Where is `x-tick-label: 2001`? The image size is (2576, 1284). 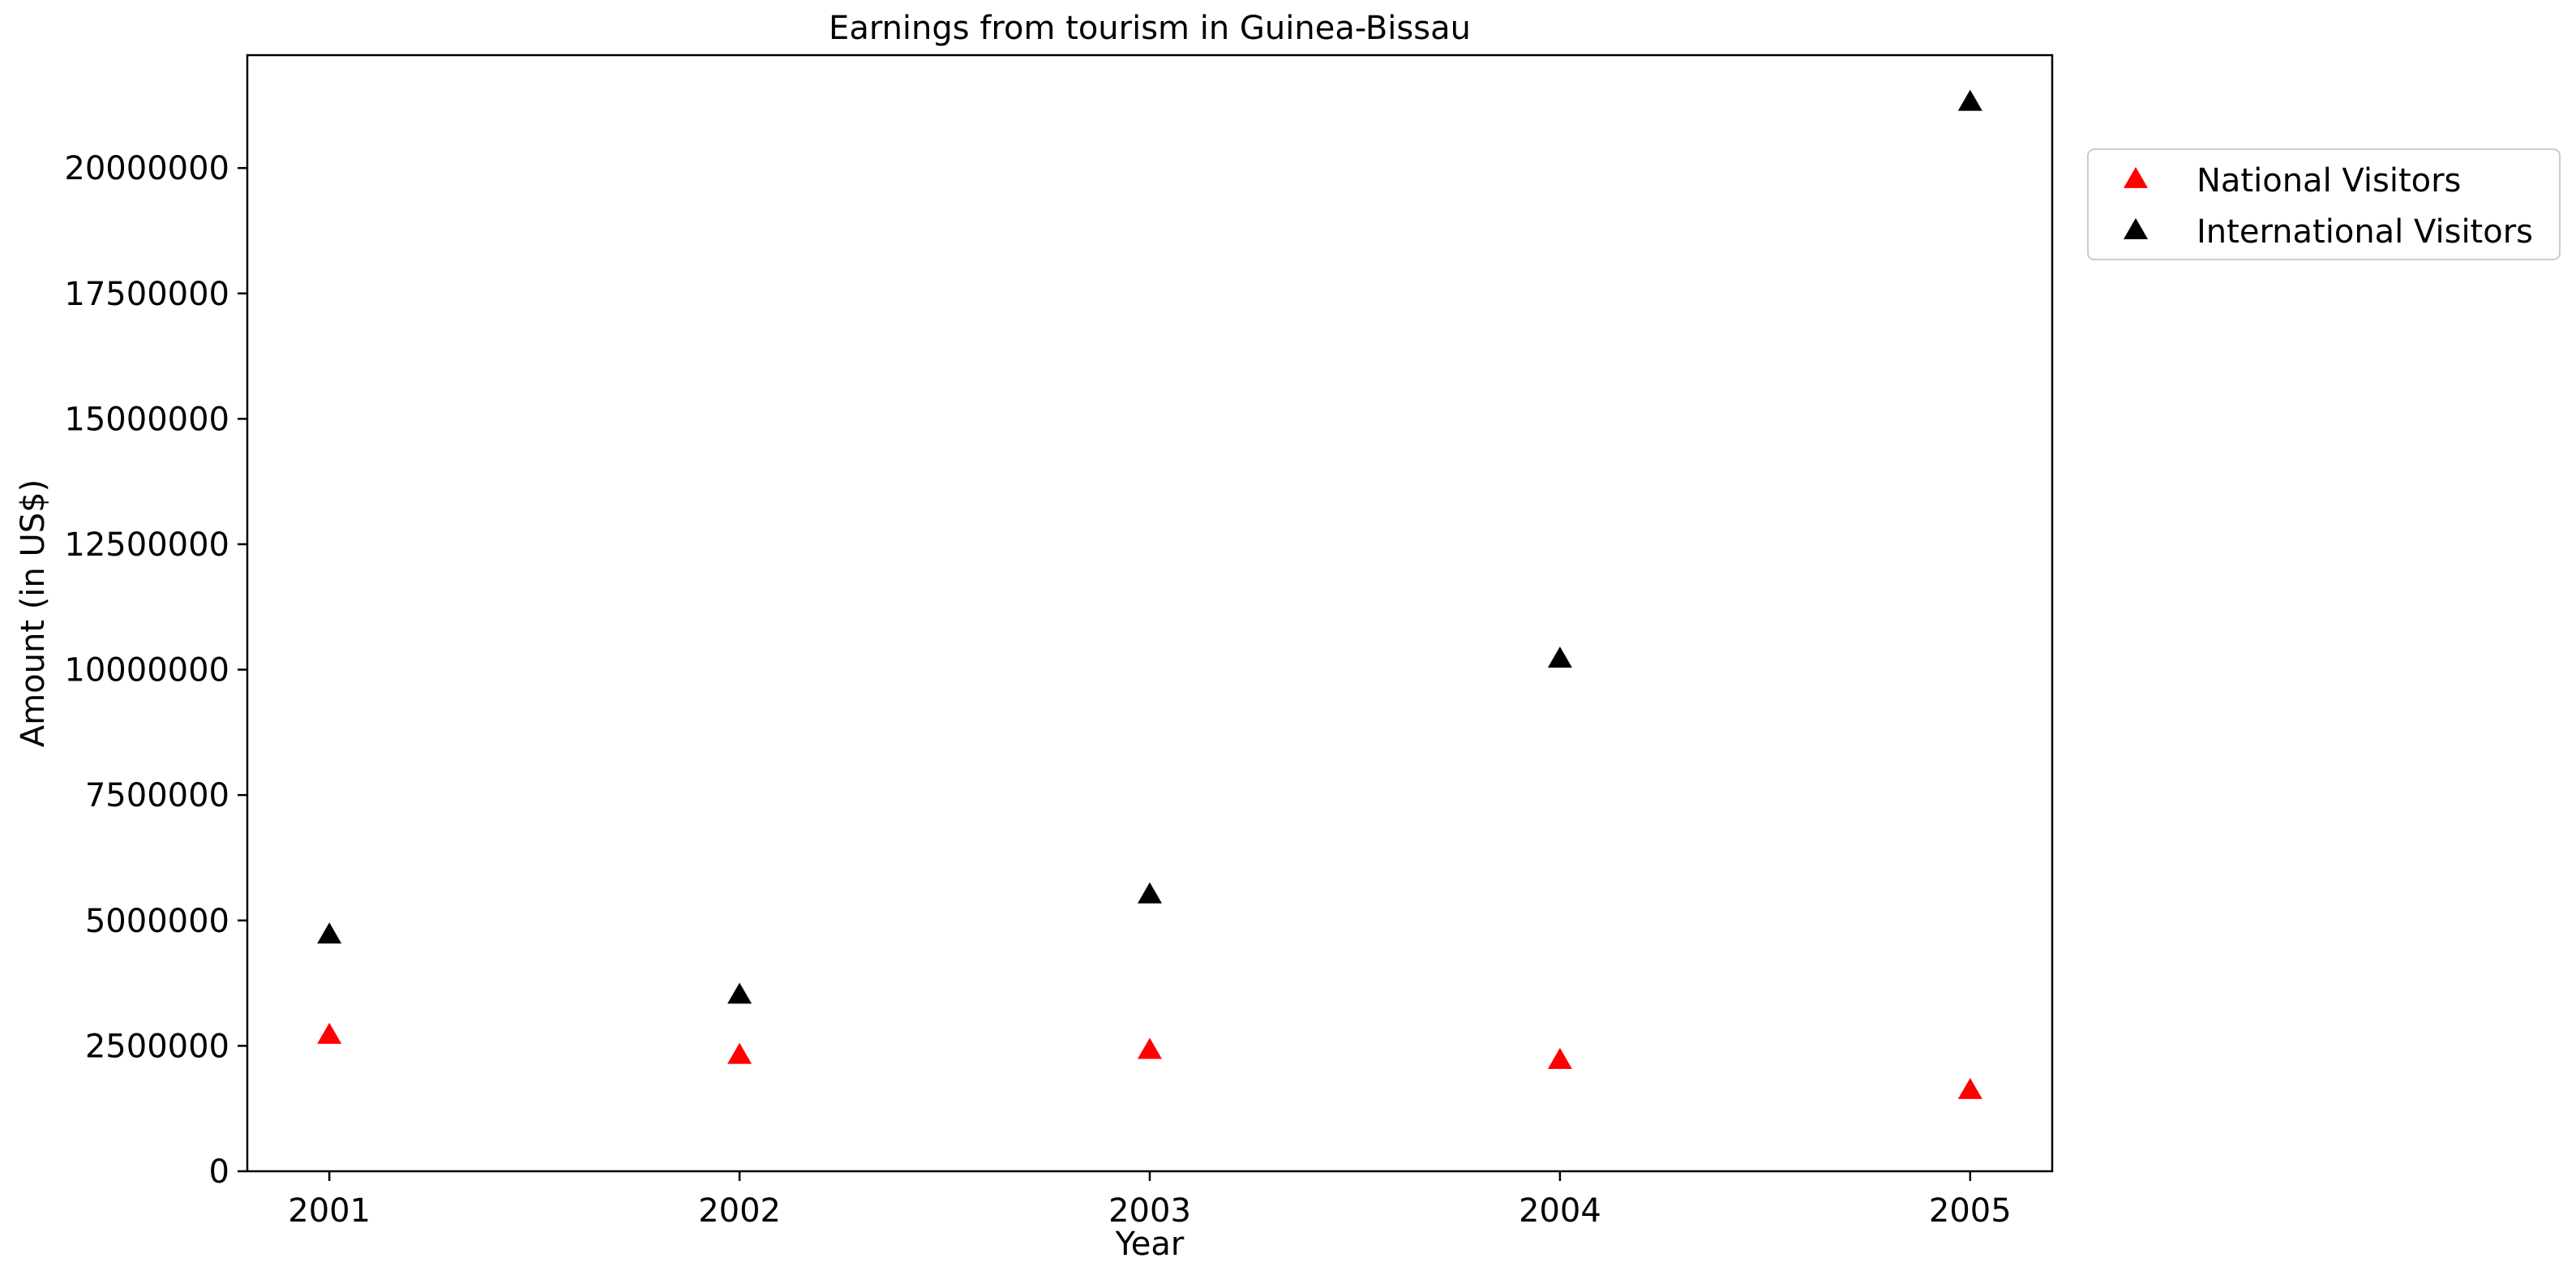 x-tick-label: 2001 is located at coordinates (329, 1211).